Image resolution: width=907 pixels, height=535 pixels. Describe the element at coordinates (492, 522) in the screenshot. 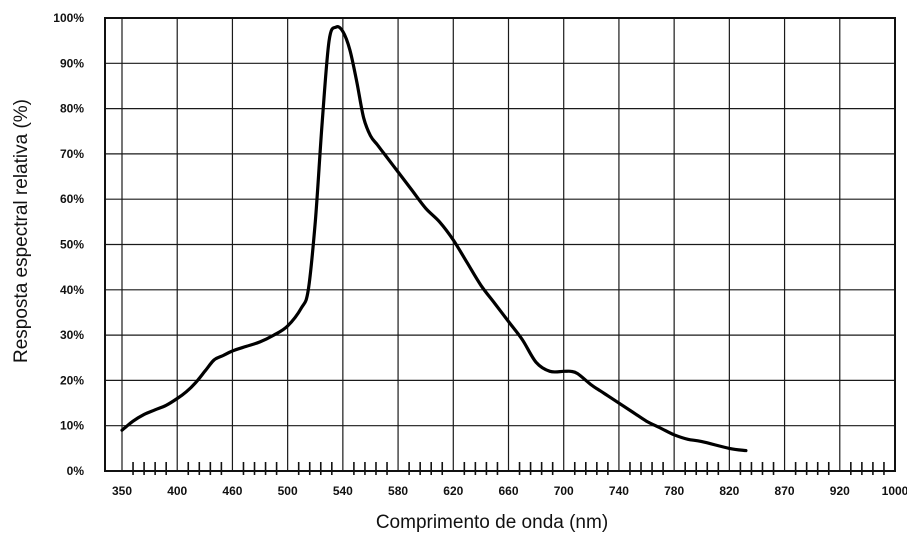

I see `x-axis-title: Comprimento de onda (nm)` at that location.